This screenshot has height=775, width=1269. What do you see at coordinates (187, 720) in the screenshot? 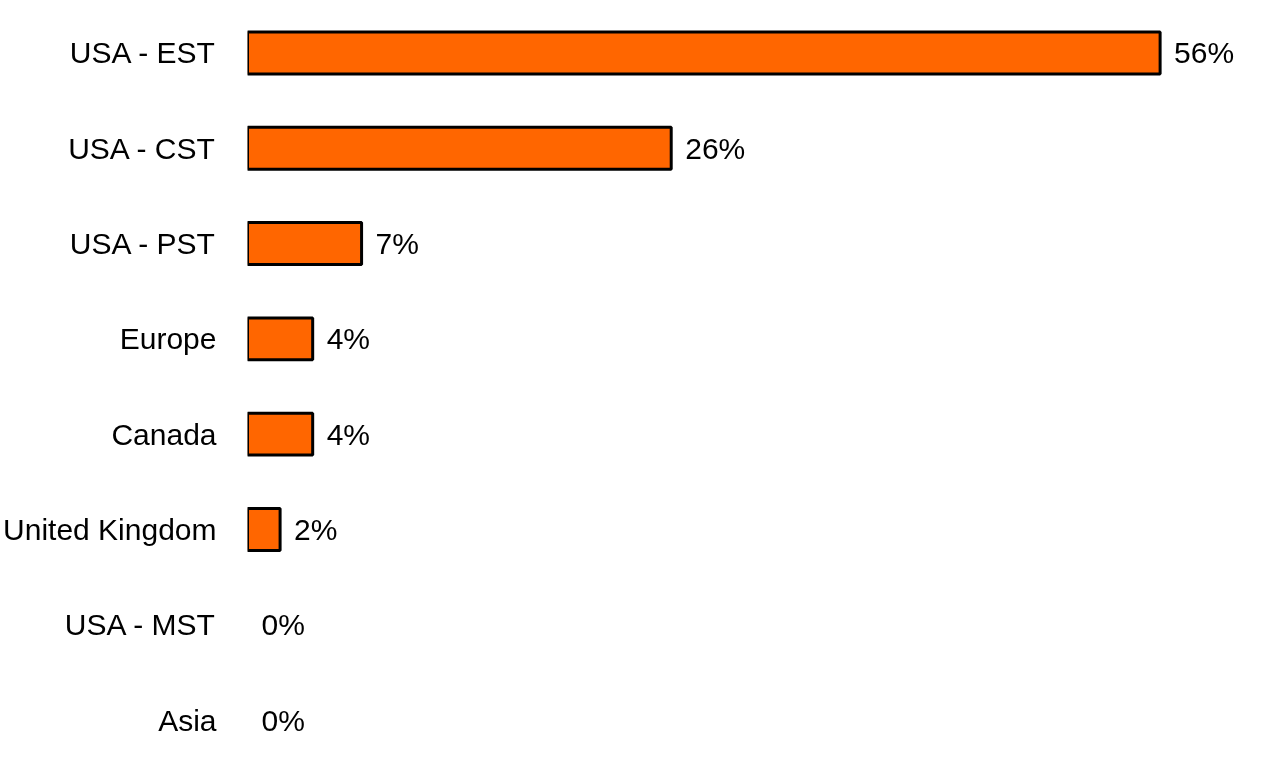
I see `y-tick-label: Asia` at bounding box center [187, 720].